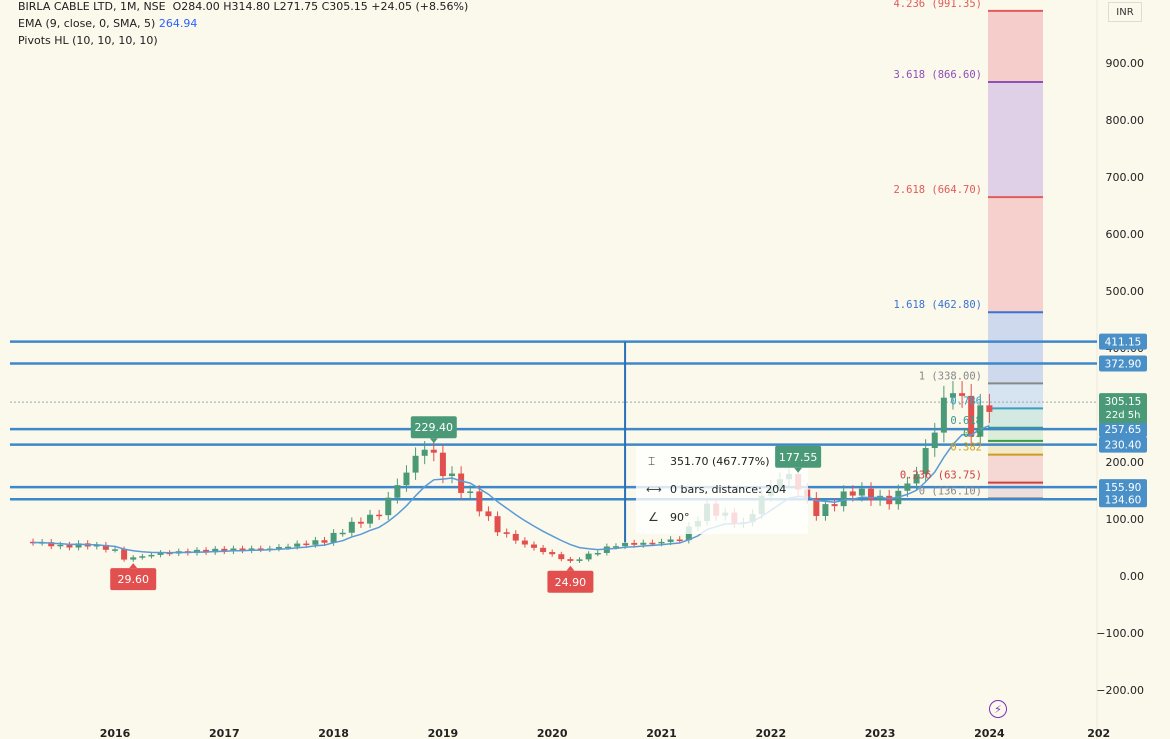  I want to click on x-tick-label: 2017, so click(224, 733).